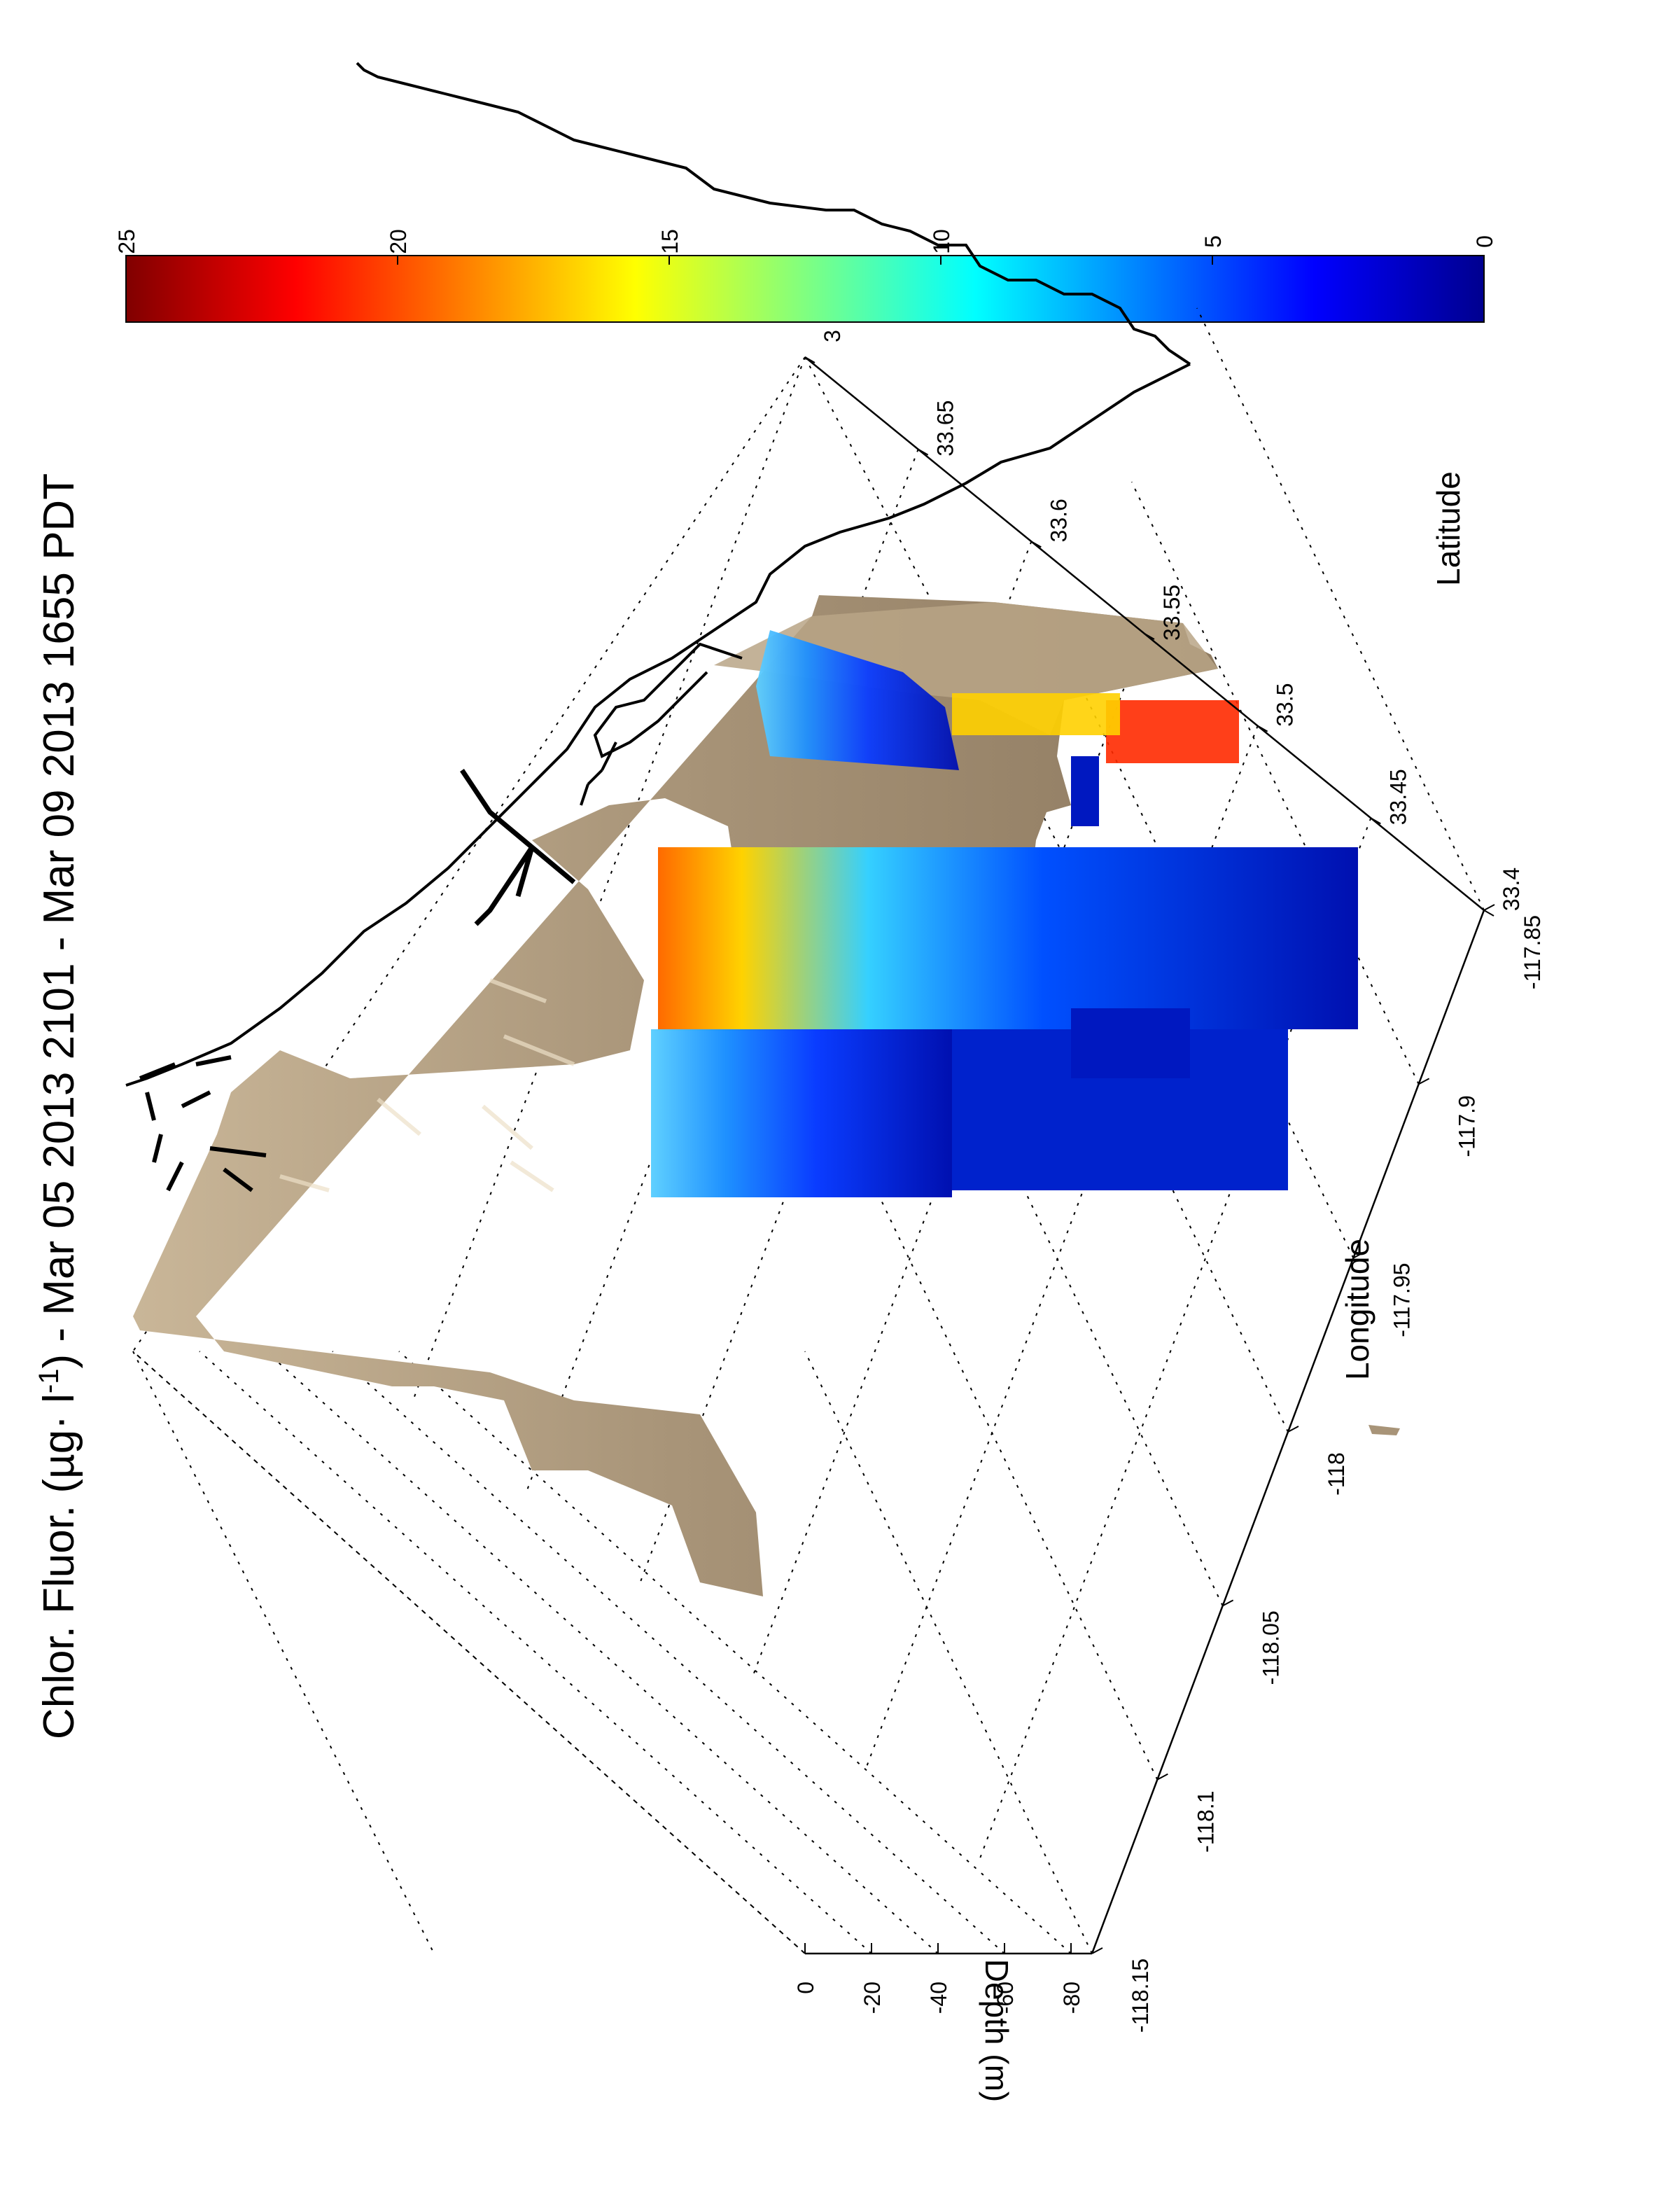  What do you see at coordinates (1171, 613) in the screenshot?
I see `y-tick-label: 33.55` at bounding box center [1171, 613].